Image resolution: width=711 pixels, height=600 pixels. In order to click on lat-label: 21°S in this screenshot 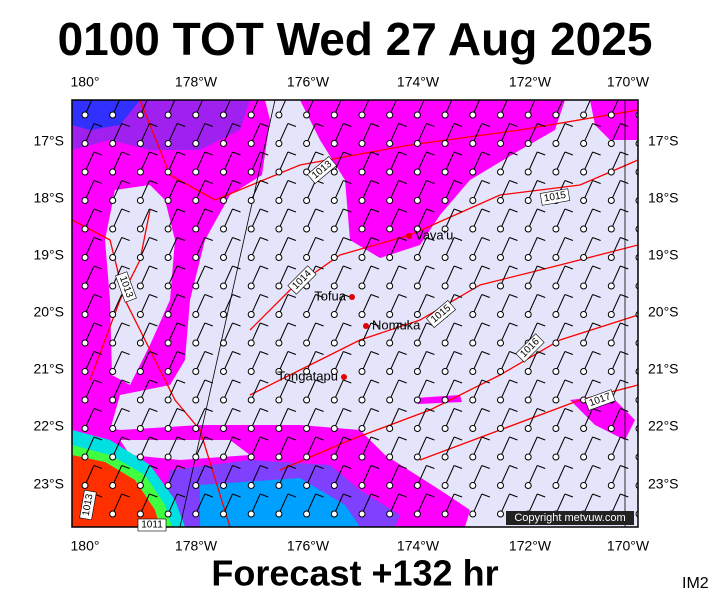, I will do `click(663, 369)`.